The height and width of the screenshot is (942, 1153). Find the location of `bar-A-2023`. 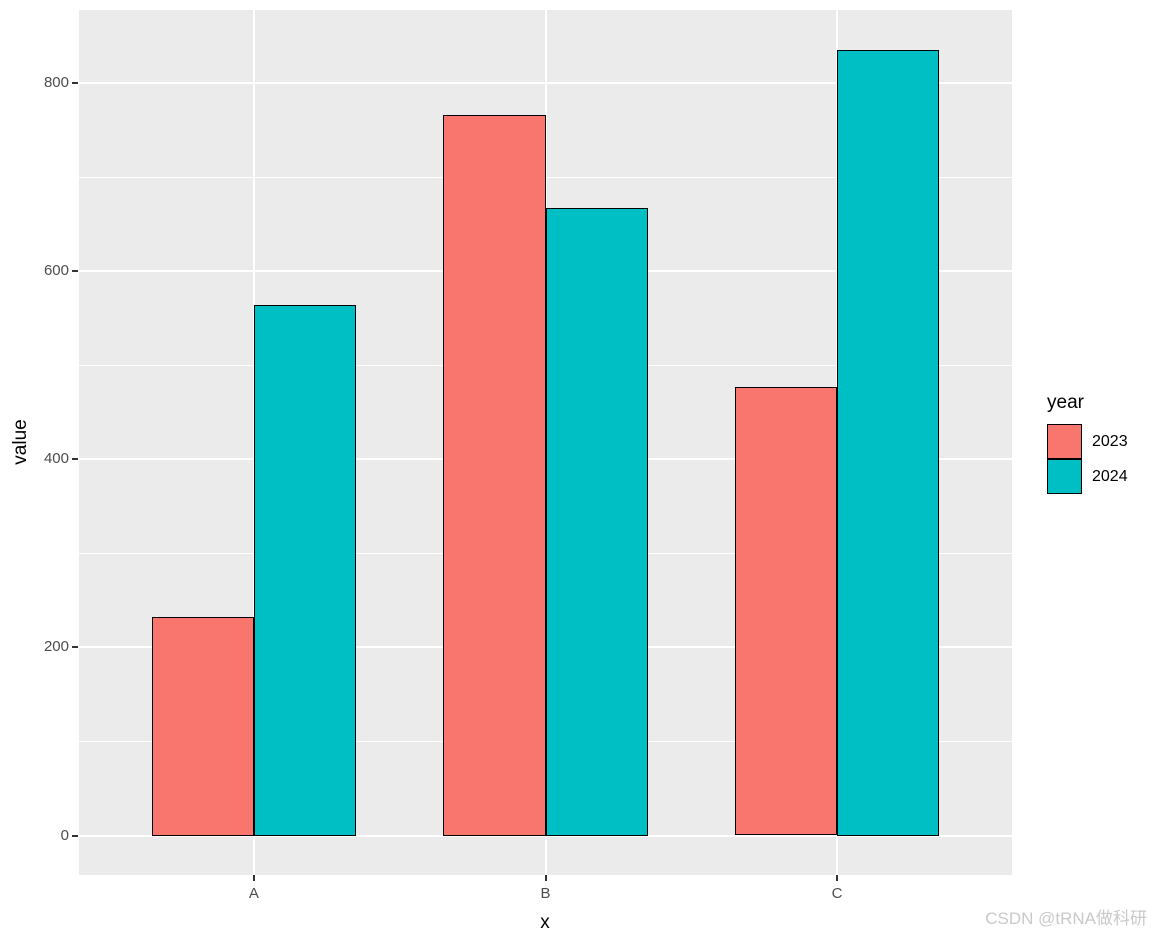

bar-A-2023 is located at coordinates (202, 726).